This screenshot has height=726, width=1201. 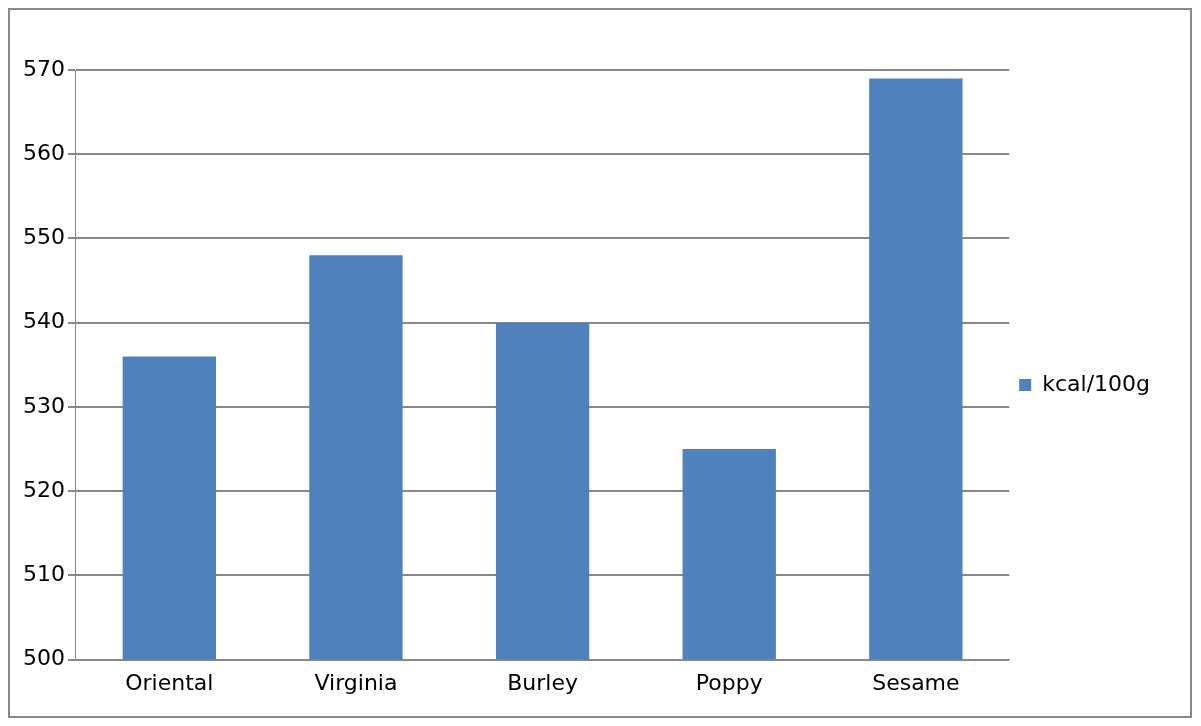 What do you see at coordinates (43, 152) in the screenshot?
I see `y-tick-label: 560` at bounding box center [43, 152].